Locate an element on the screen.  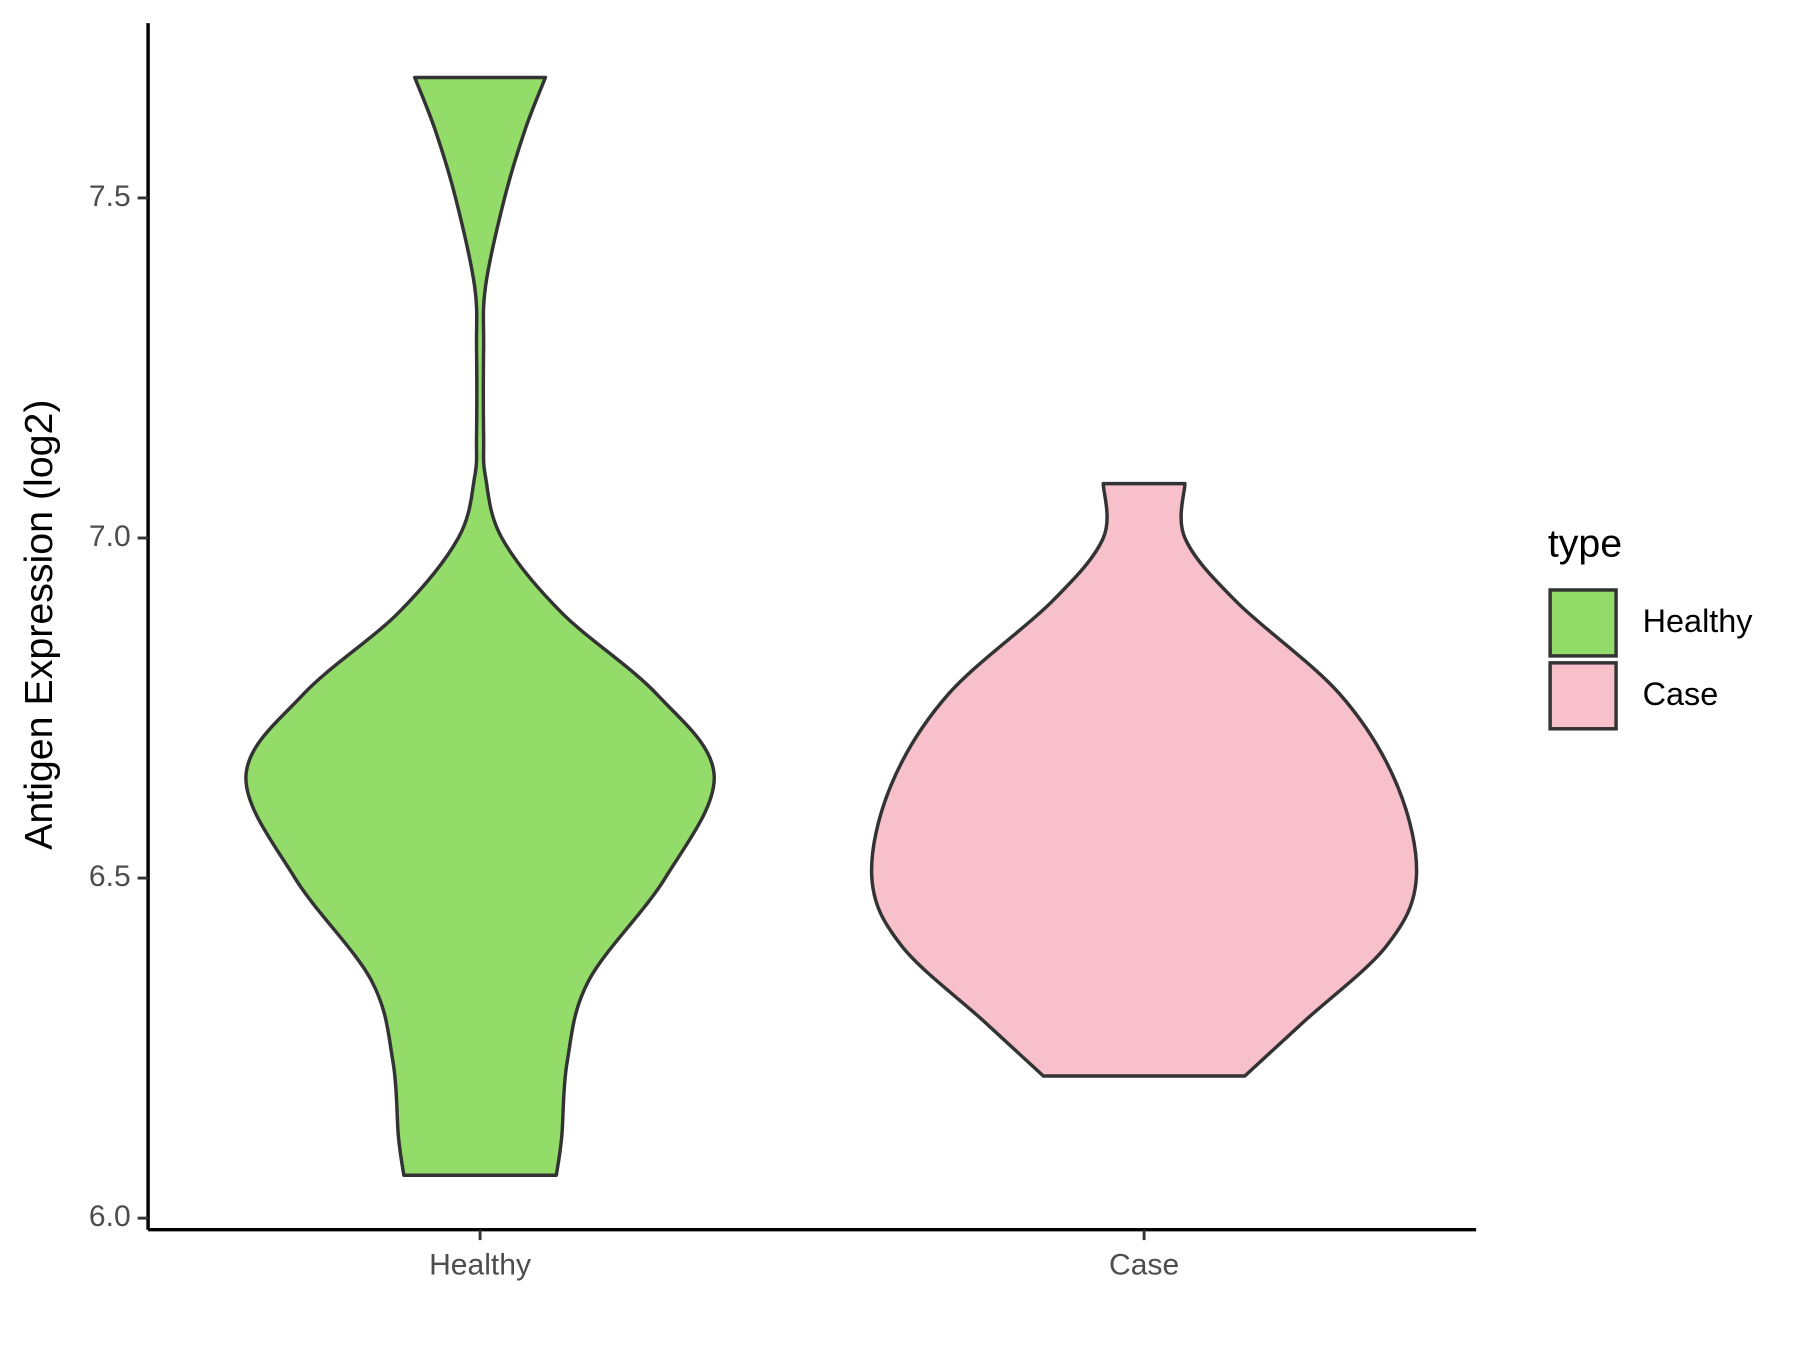
violin is located at coordinates (1144, 779).